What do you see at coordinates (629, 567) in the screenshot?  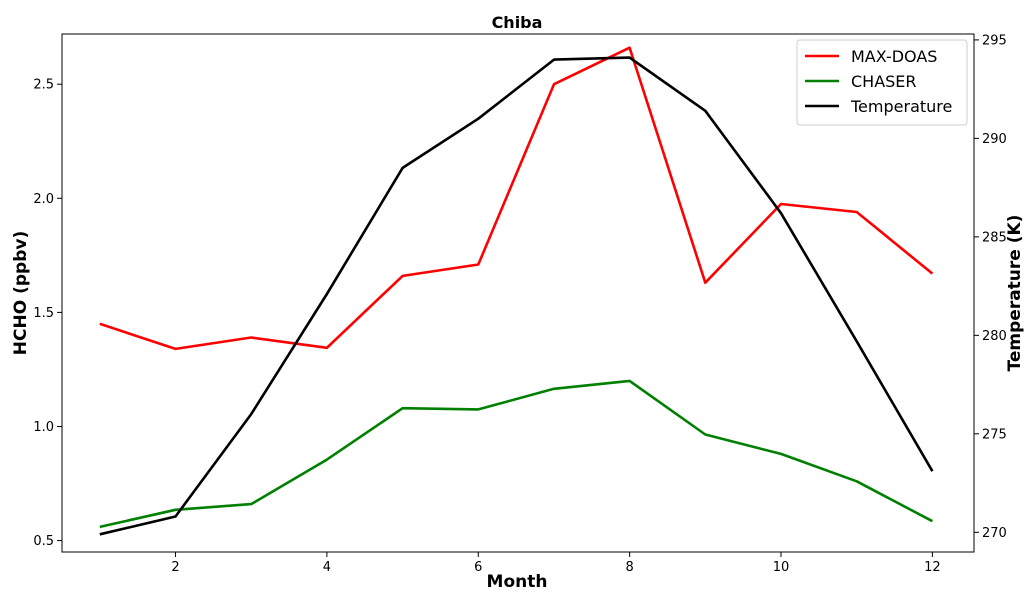 I see `x-tick-label: 8` at bounding box center [629, 567].